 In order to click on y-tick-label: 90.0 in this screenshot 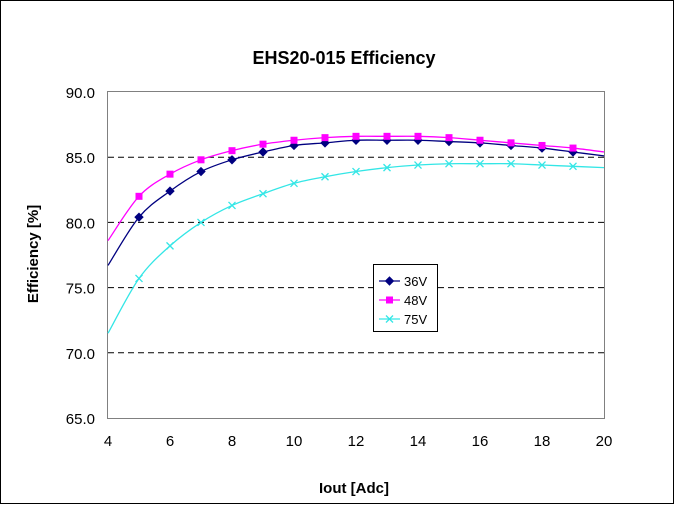, I will do `click(80, 93)`.